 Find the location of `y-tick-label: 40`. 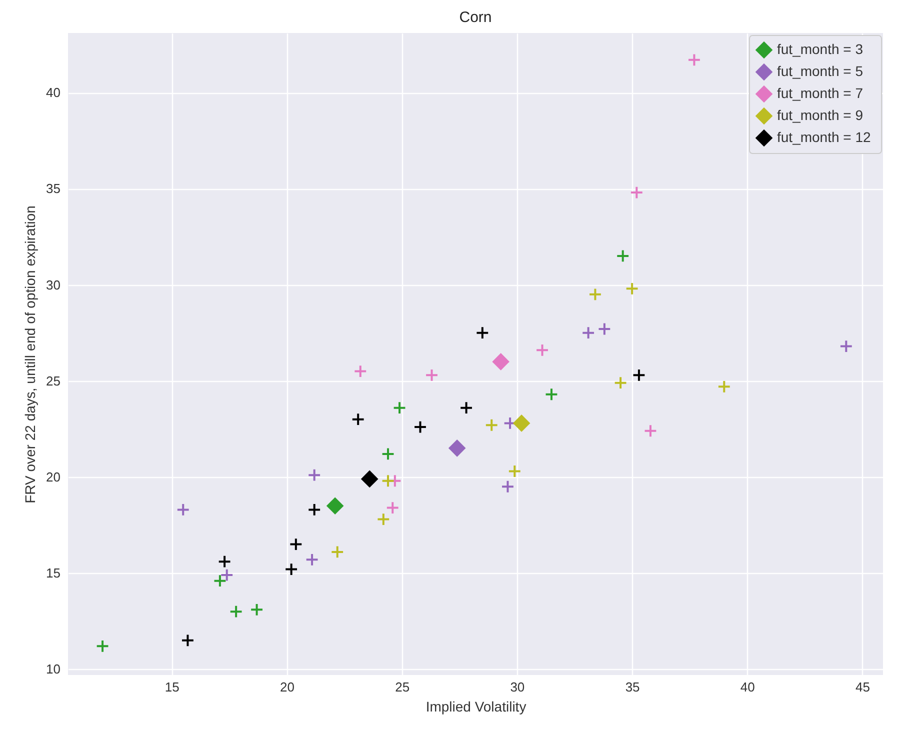

y-tick-label: 40 is located at coordinates (53, 92).